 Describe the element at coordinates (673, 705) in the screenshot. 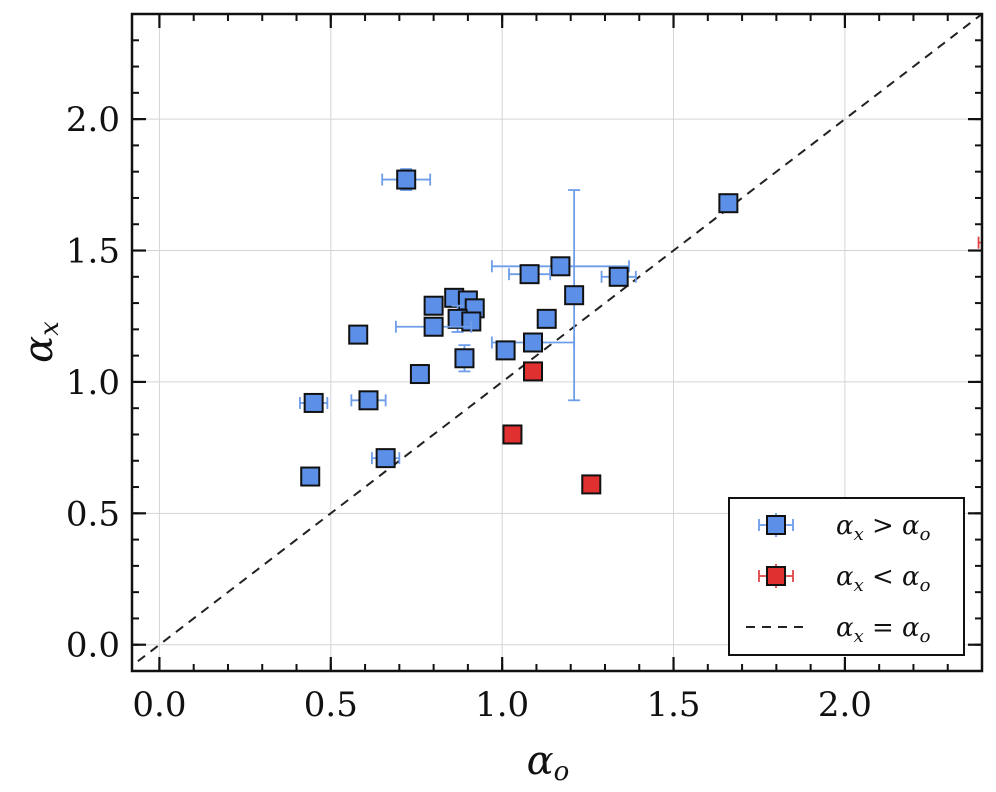

I see `x-tick-label: 1.5` at that location.